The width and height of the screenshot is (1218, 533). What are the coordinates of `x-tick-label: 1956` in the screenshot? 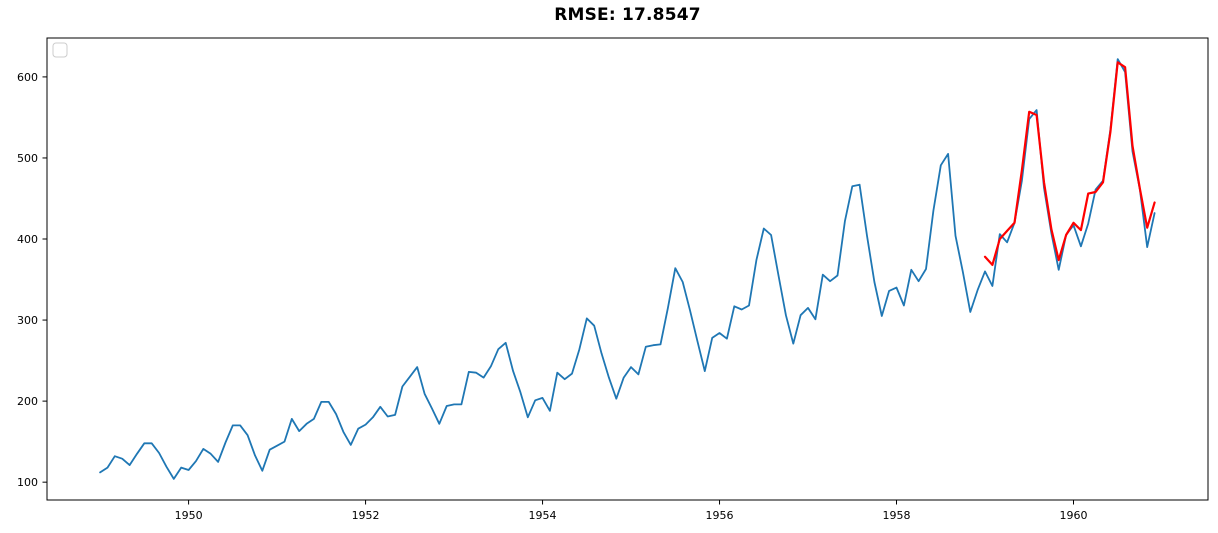 It's located at (720, 515).